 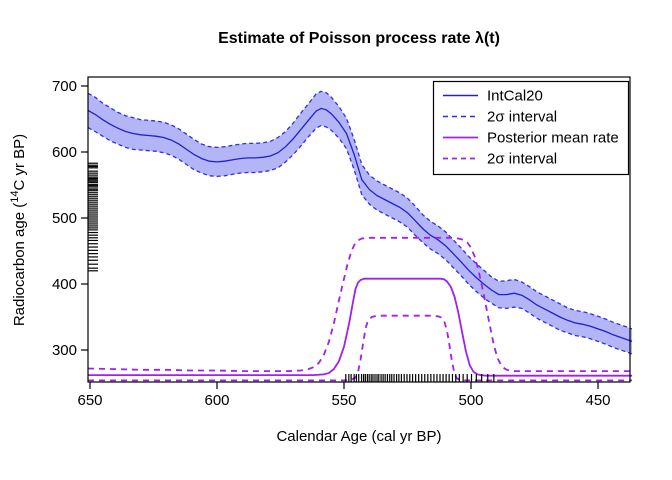 What do you see at coordinates (64, 152) in the screenshot?
I see `y-tick-label: 600` at bounding box center [64, 152].